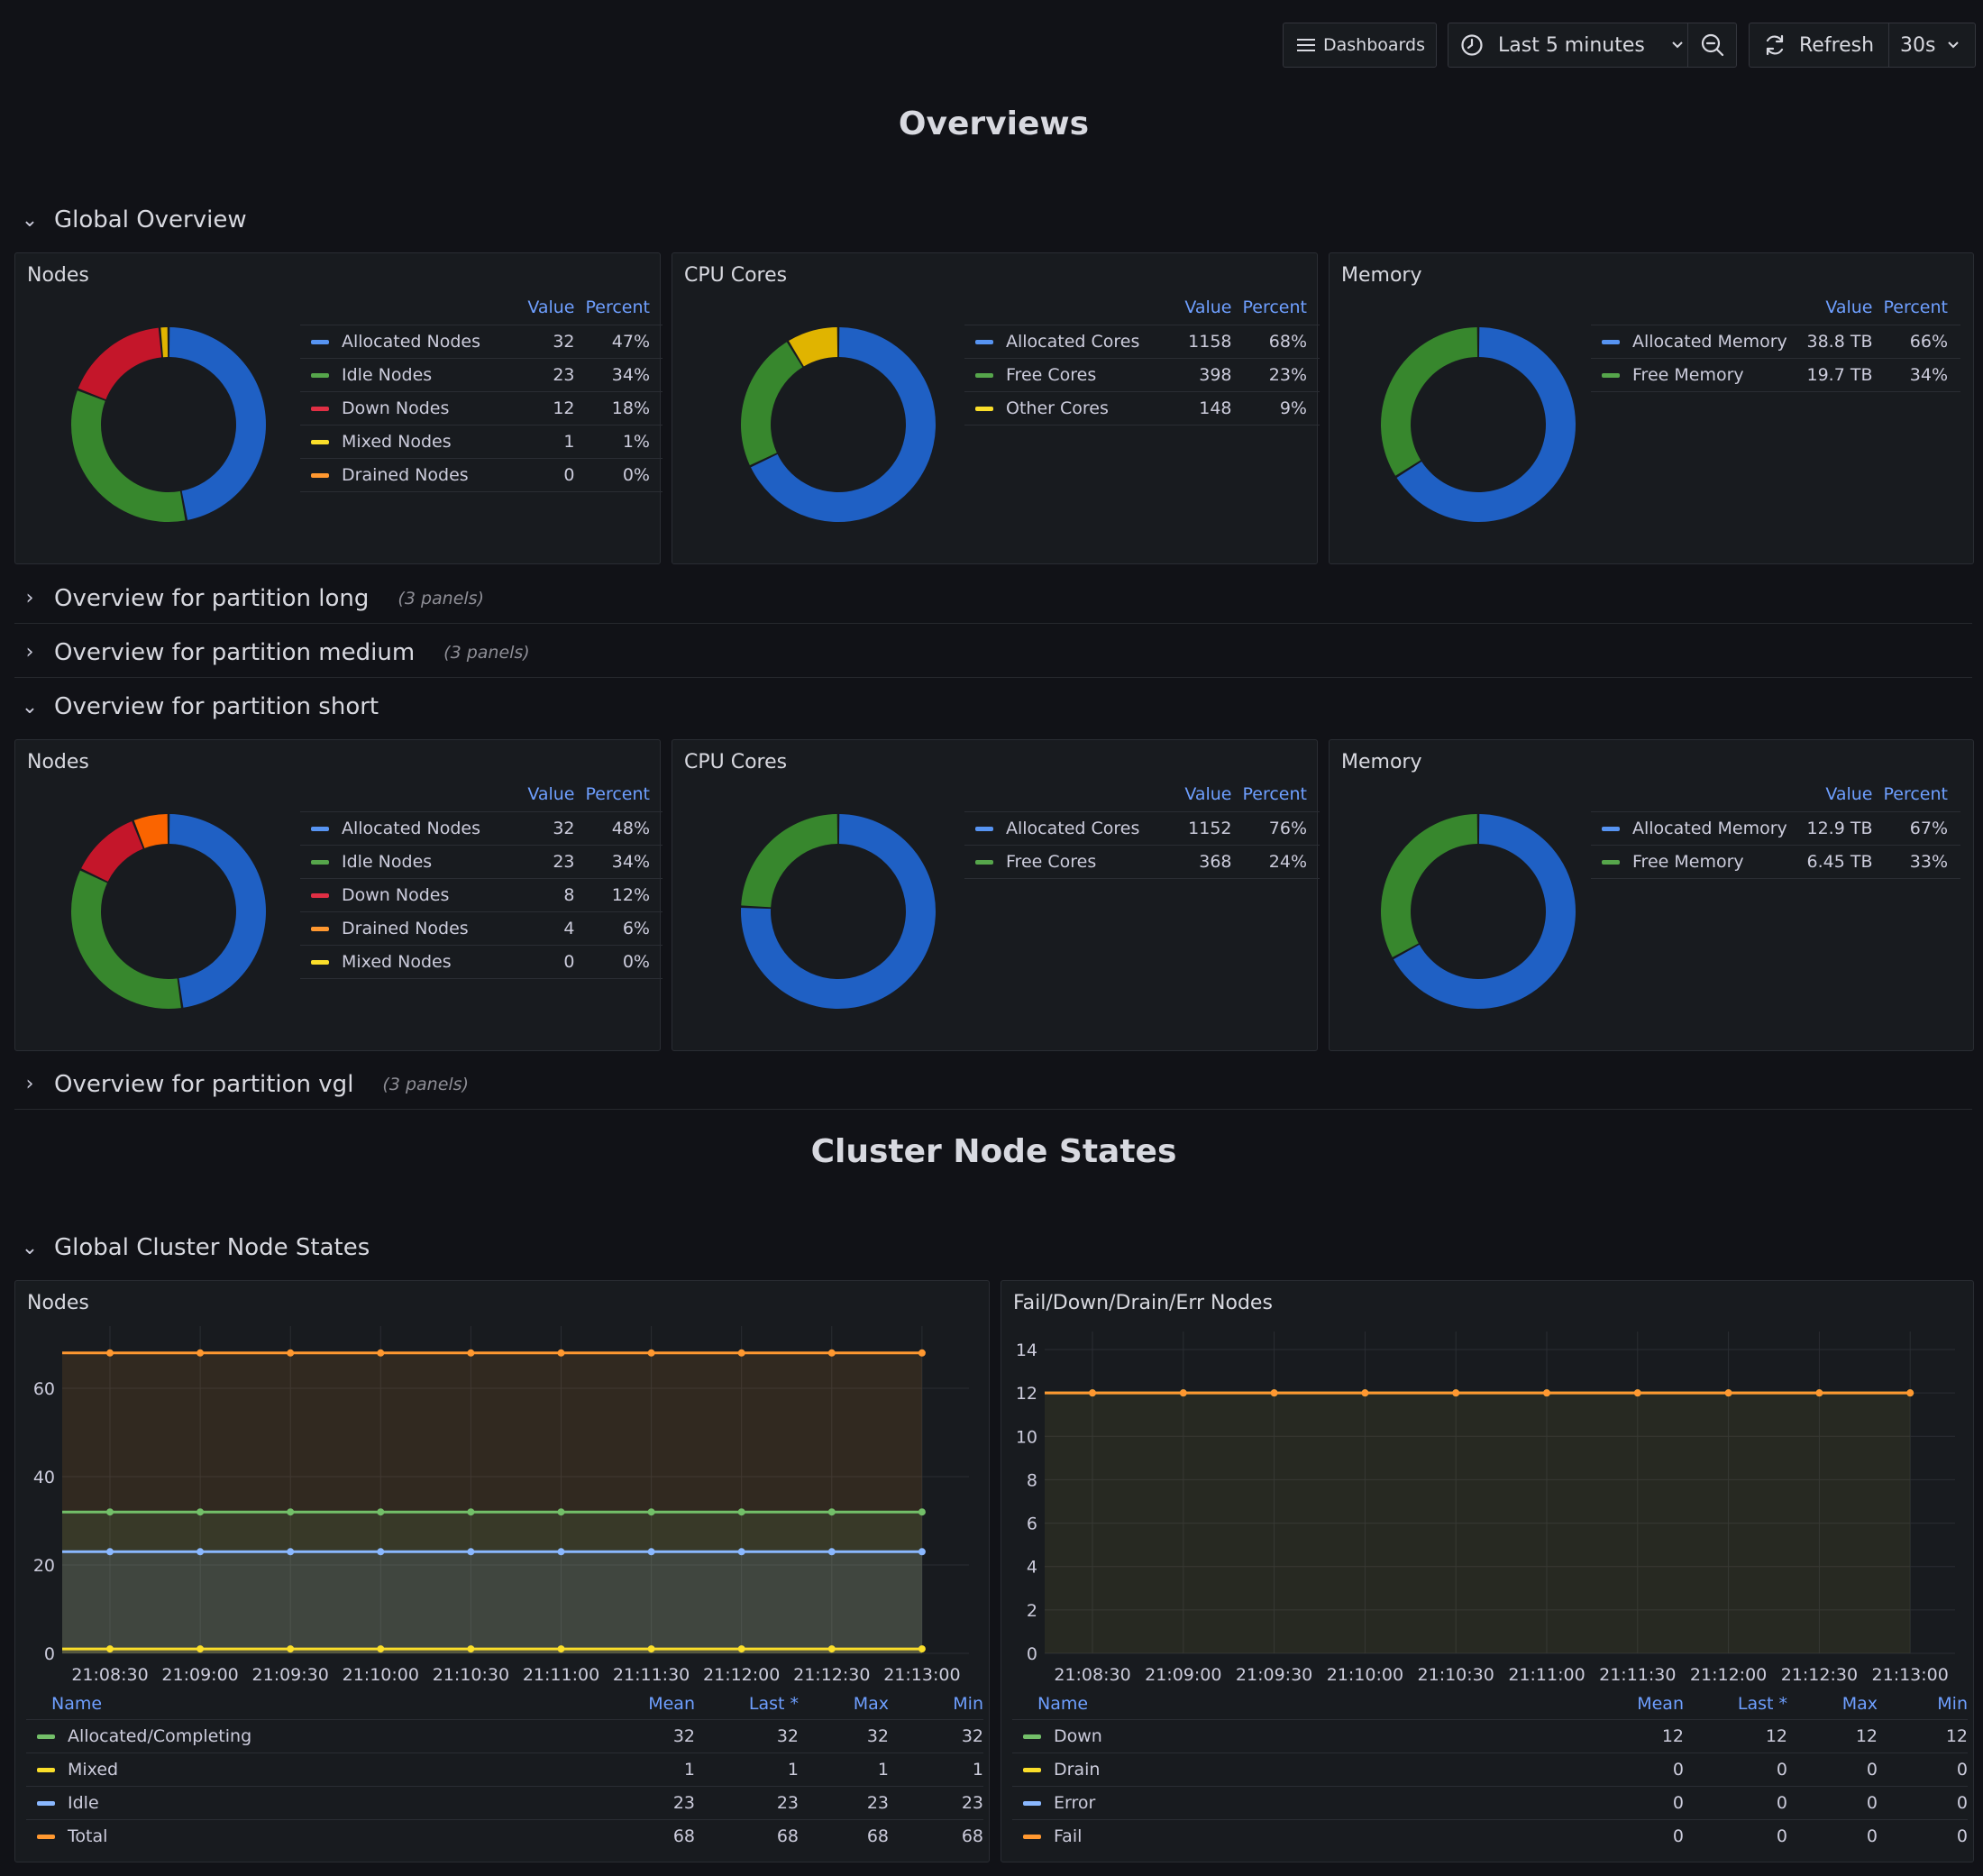 The width and height of the screenshot is (1983, 1876). I want to click on legend-item: Mixed Nodes 1 1%, so click(481, 441).